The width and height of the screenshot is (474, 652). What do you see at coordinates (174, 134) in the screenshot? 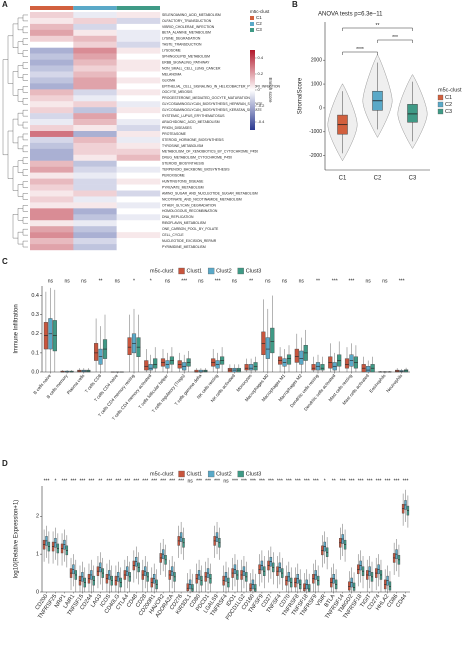
I see `row-label: PROTEASOME` at bounding box center [174, 134].